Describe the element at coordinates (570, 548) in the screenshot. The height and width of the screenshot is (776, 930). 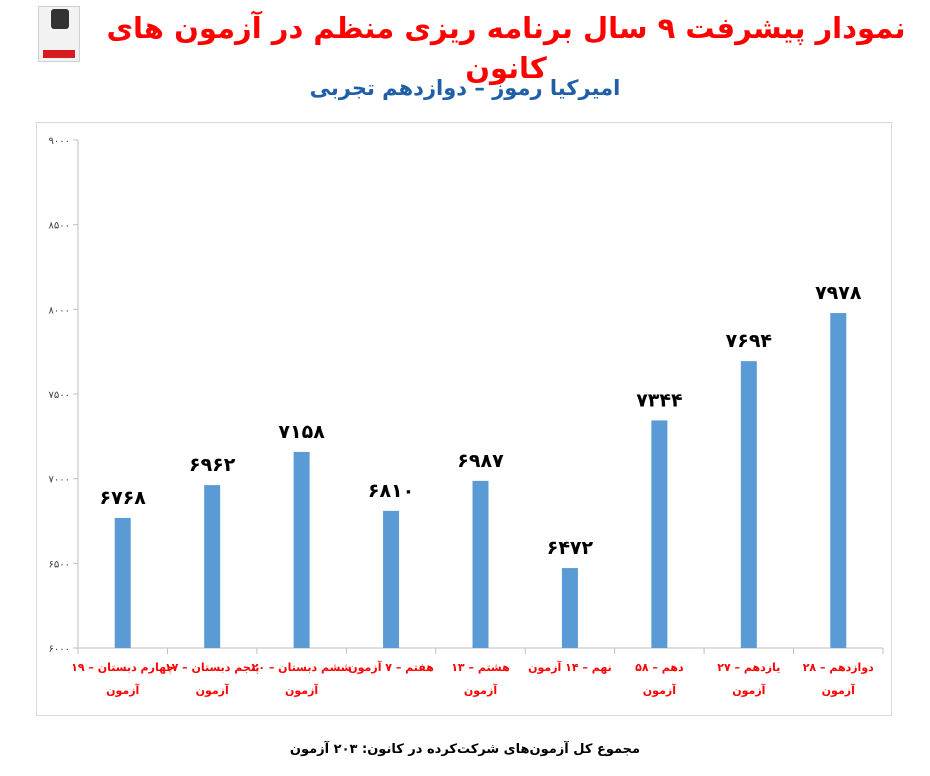
I see `data-label: ۶۴۷۲` at that location.